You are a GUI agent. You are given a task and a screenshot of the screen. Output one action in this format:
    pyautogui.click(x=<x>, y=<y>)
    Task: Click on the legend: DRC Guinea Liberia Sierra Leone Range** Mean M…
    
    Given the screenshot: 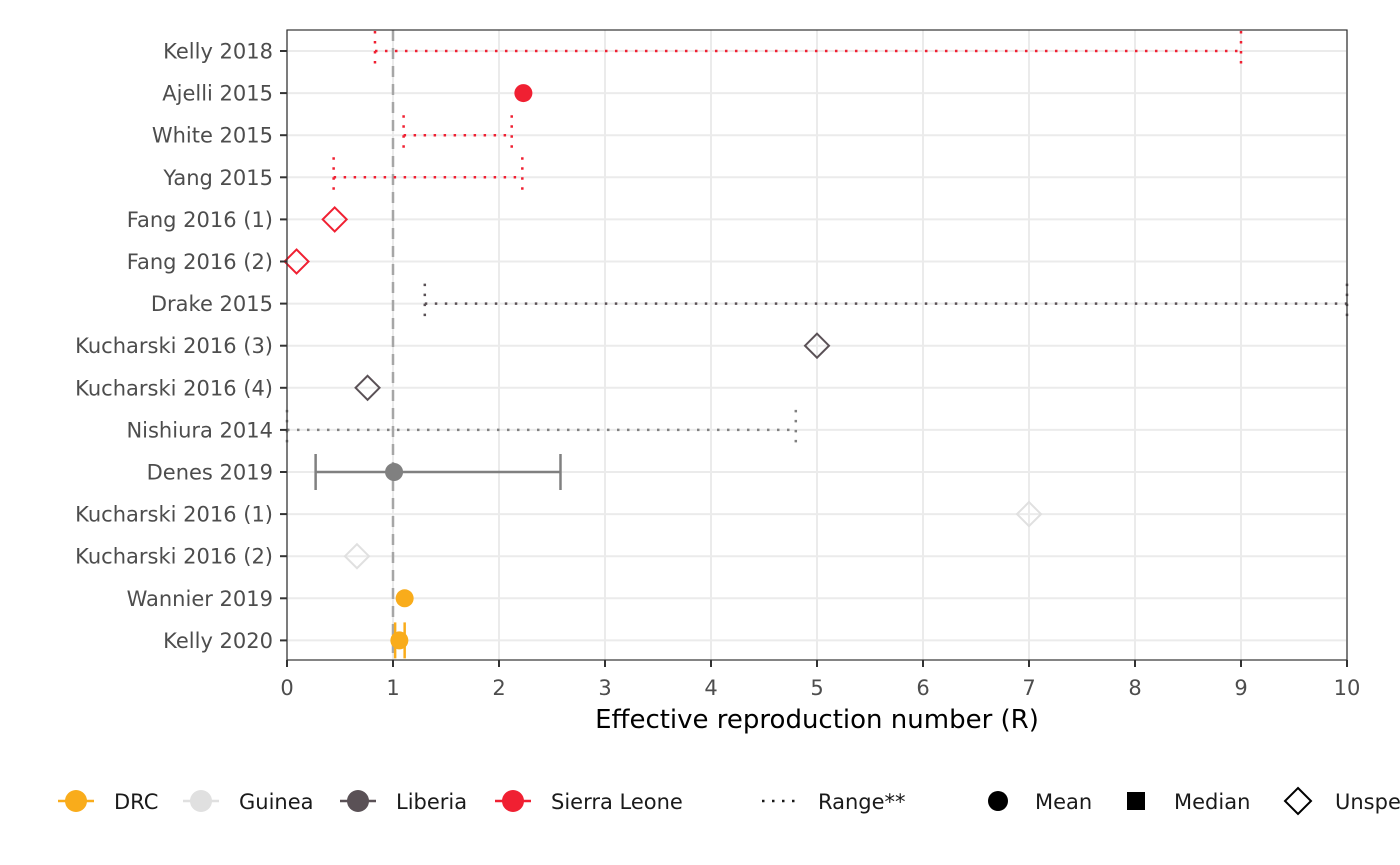 What is the action you would take?
    pyautogui.click(x=729, y=801)
    